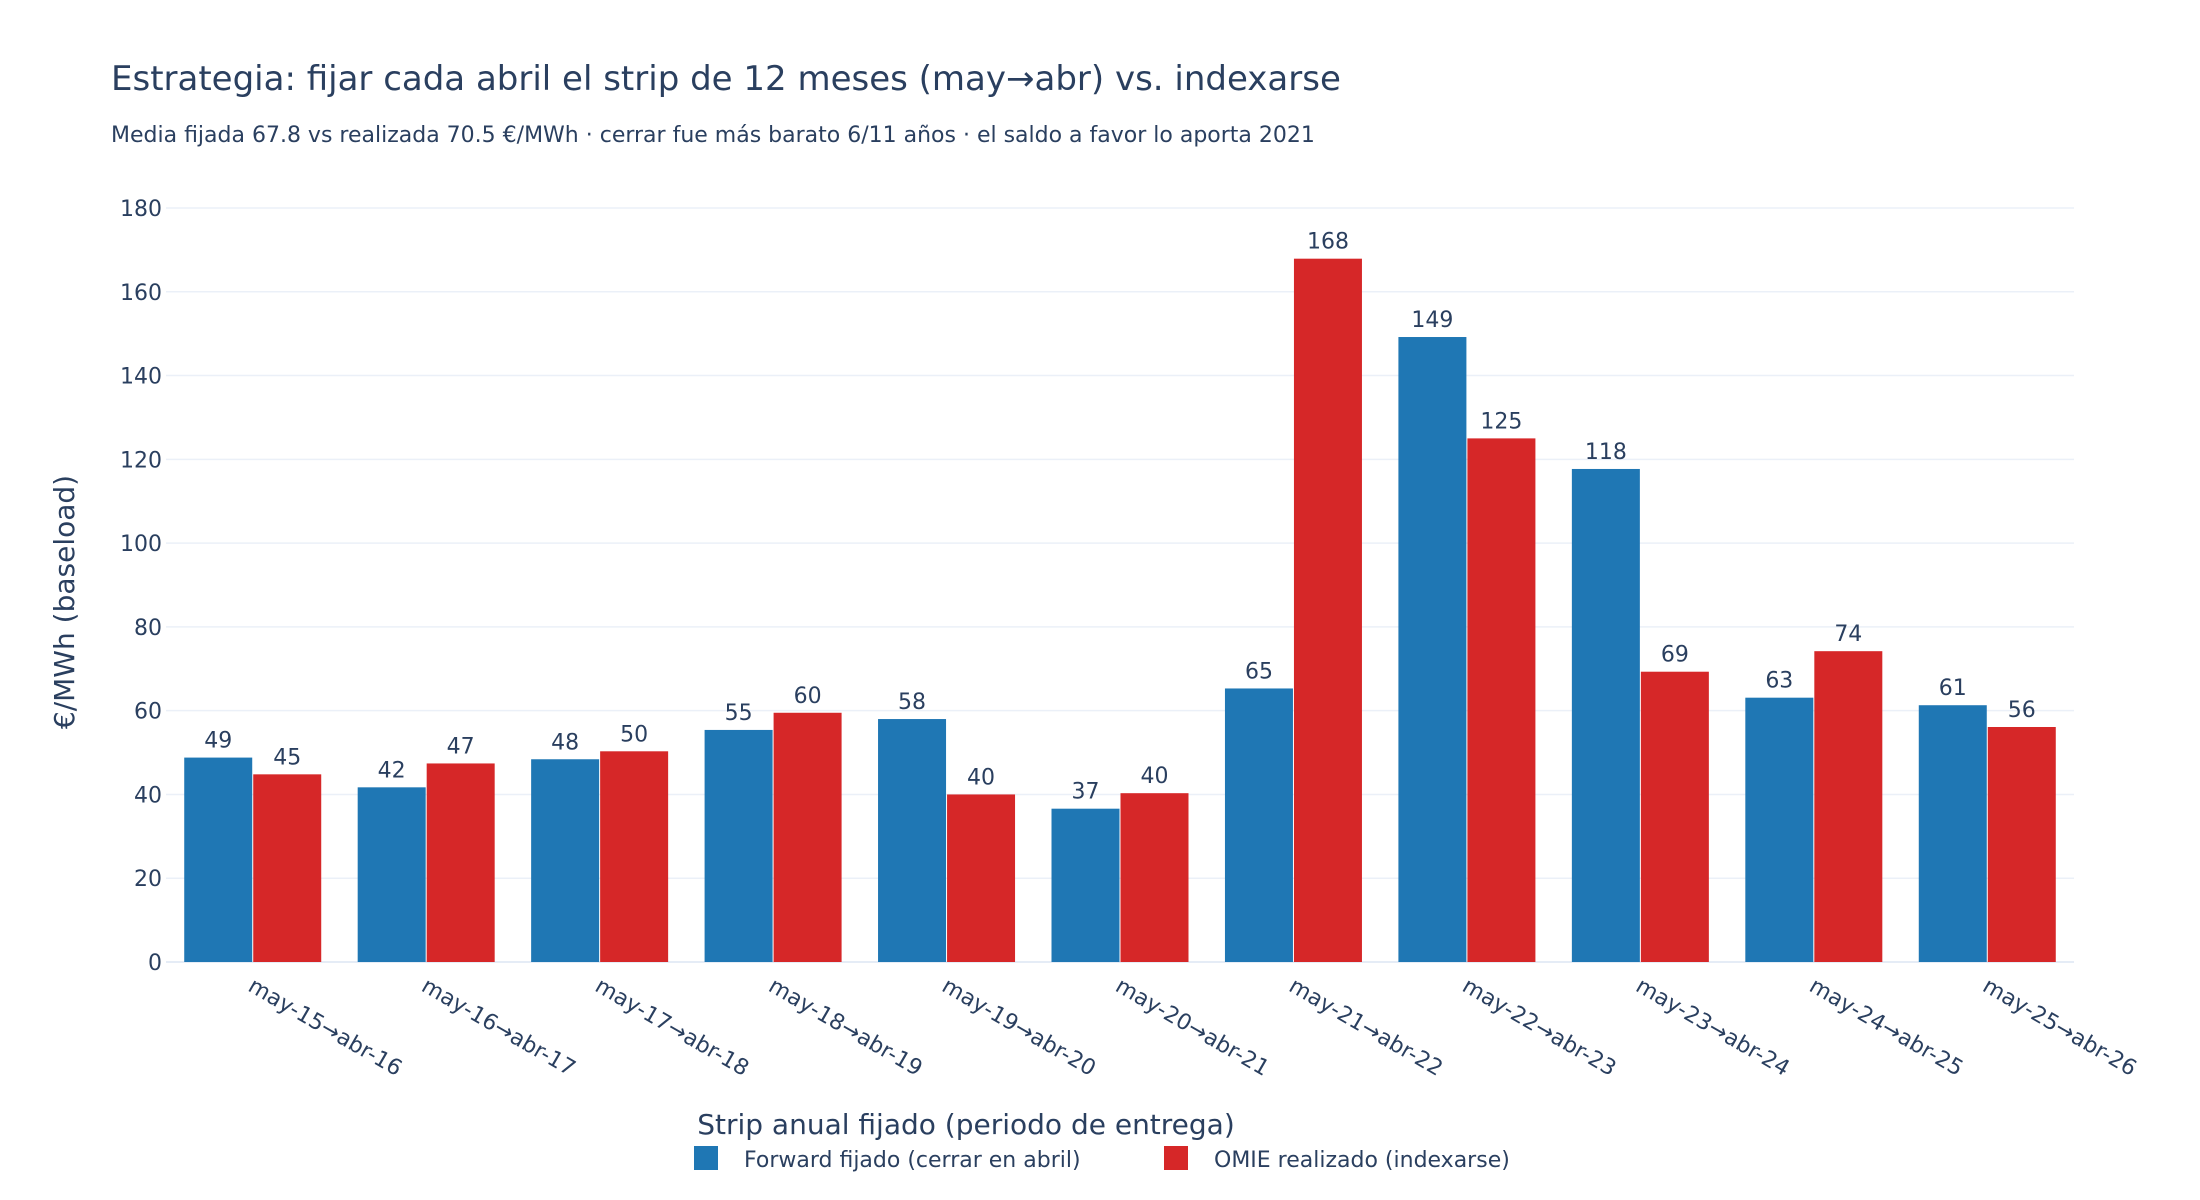 Image resolution: width=2200 pixels, height=1200 pixels. What do you see at coordinates (1432, 320) in the screenshot?
I see `bar-value-label: 149` at bounding box center [1432, 320].